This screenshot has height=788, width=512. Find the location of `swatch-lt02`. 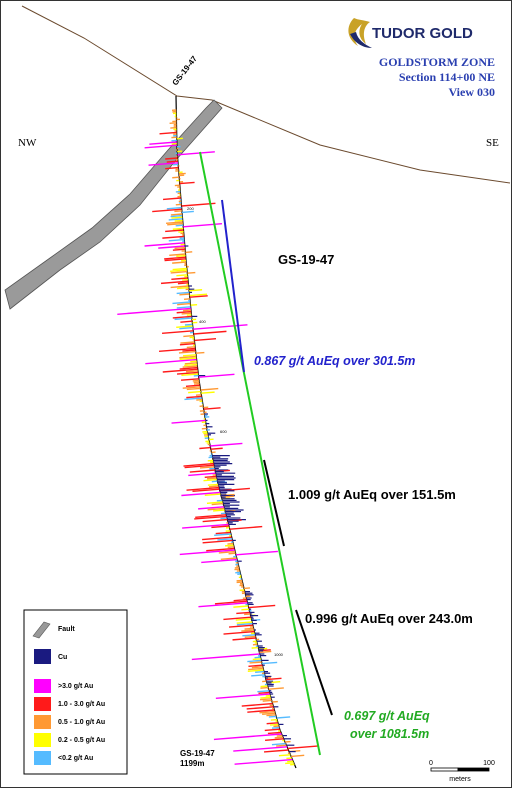

swatch-lt02 is located at coordinates (42, 758).